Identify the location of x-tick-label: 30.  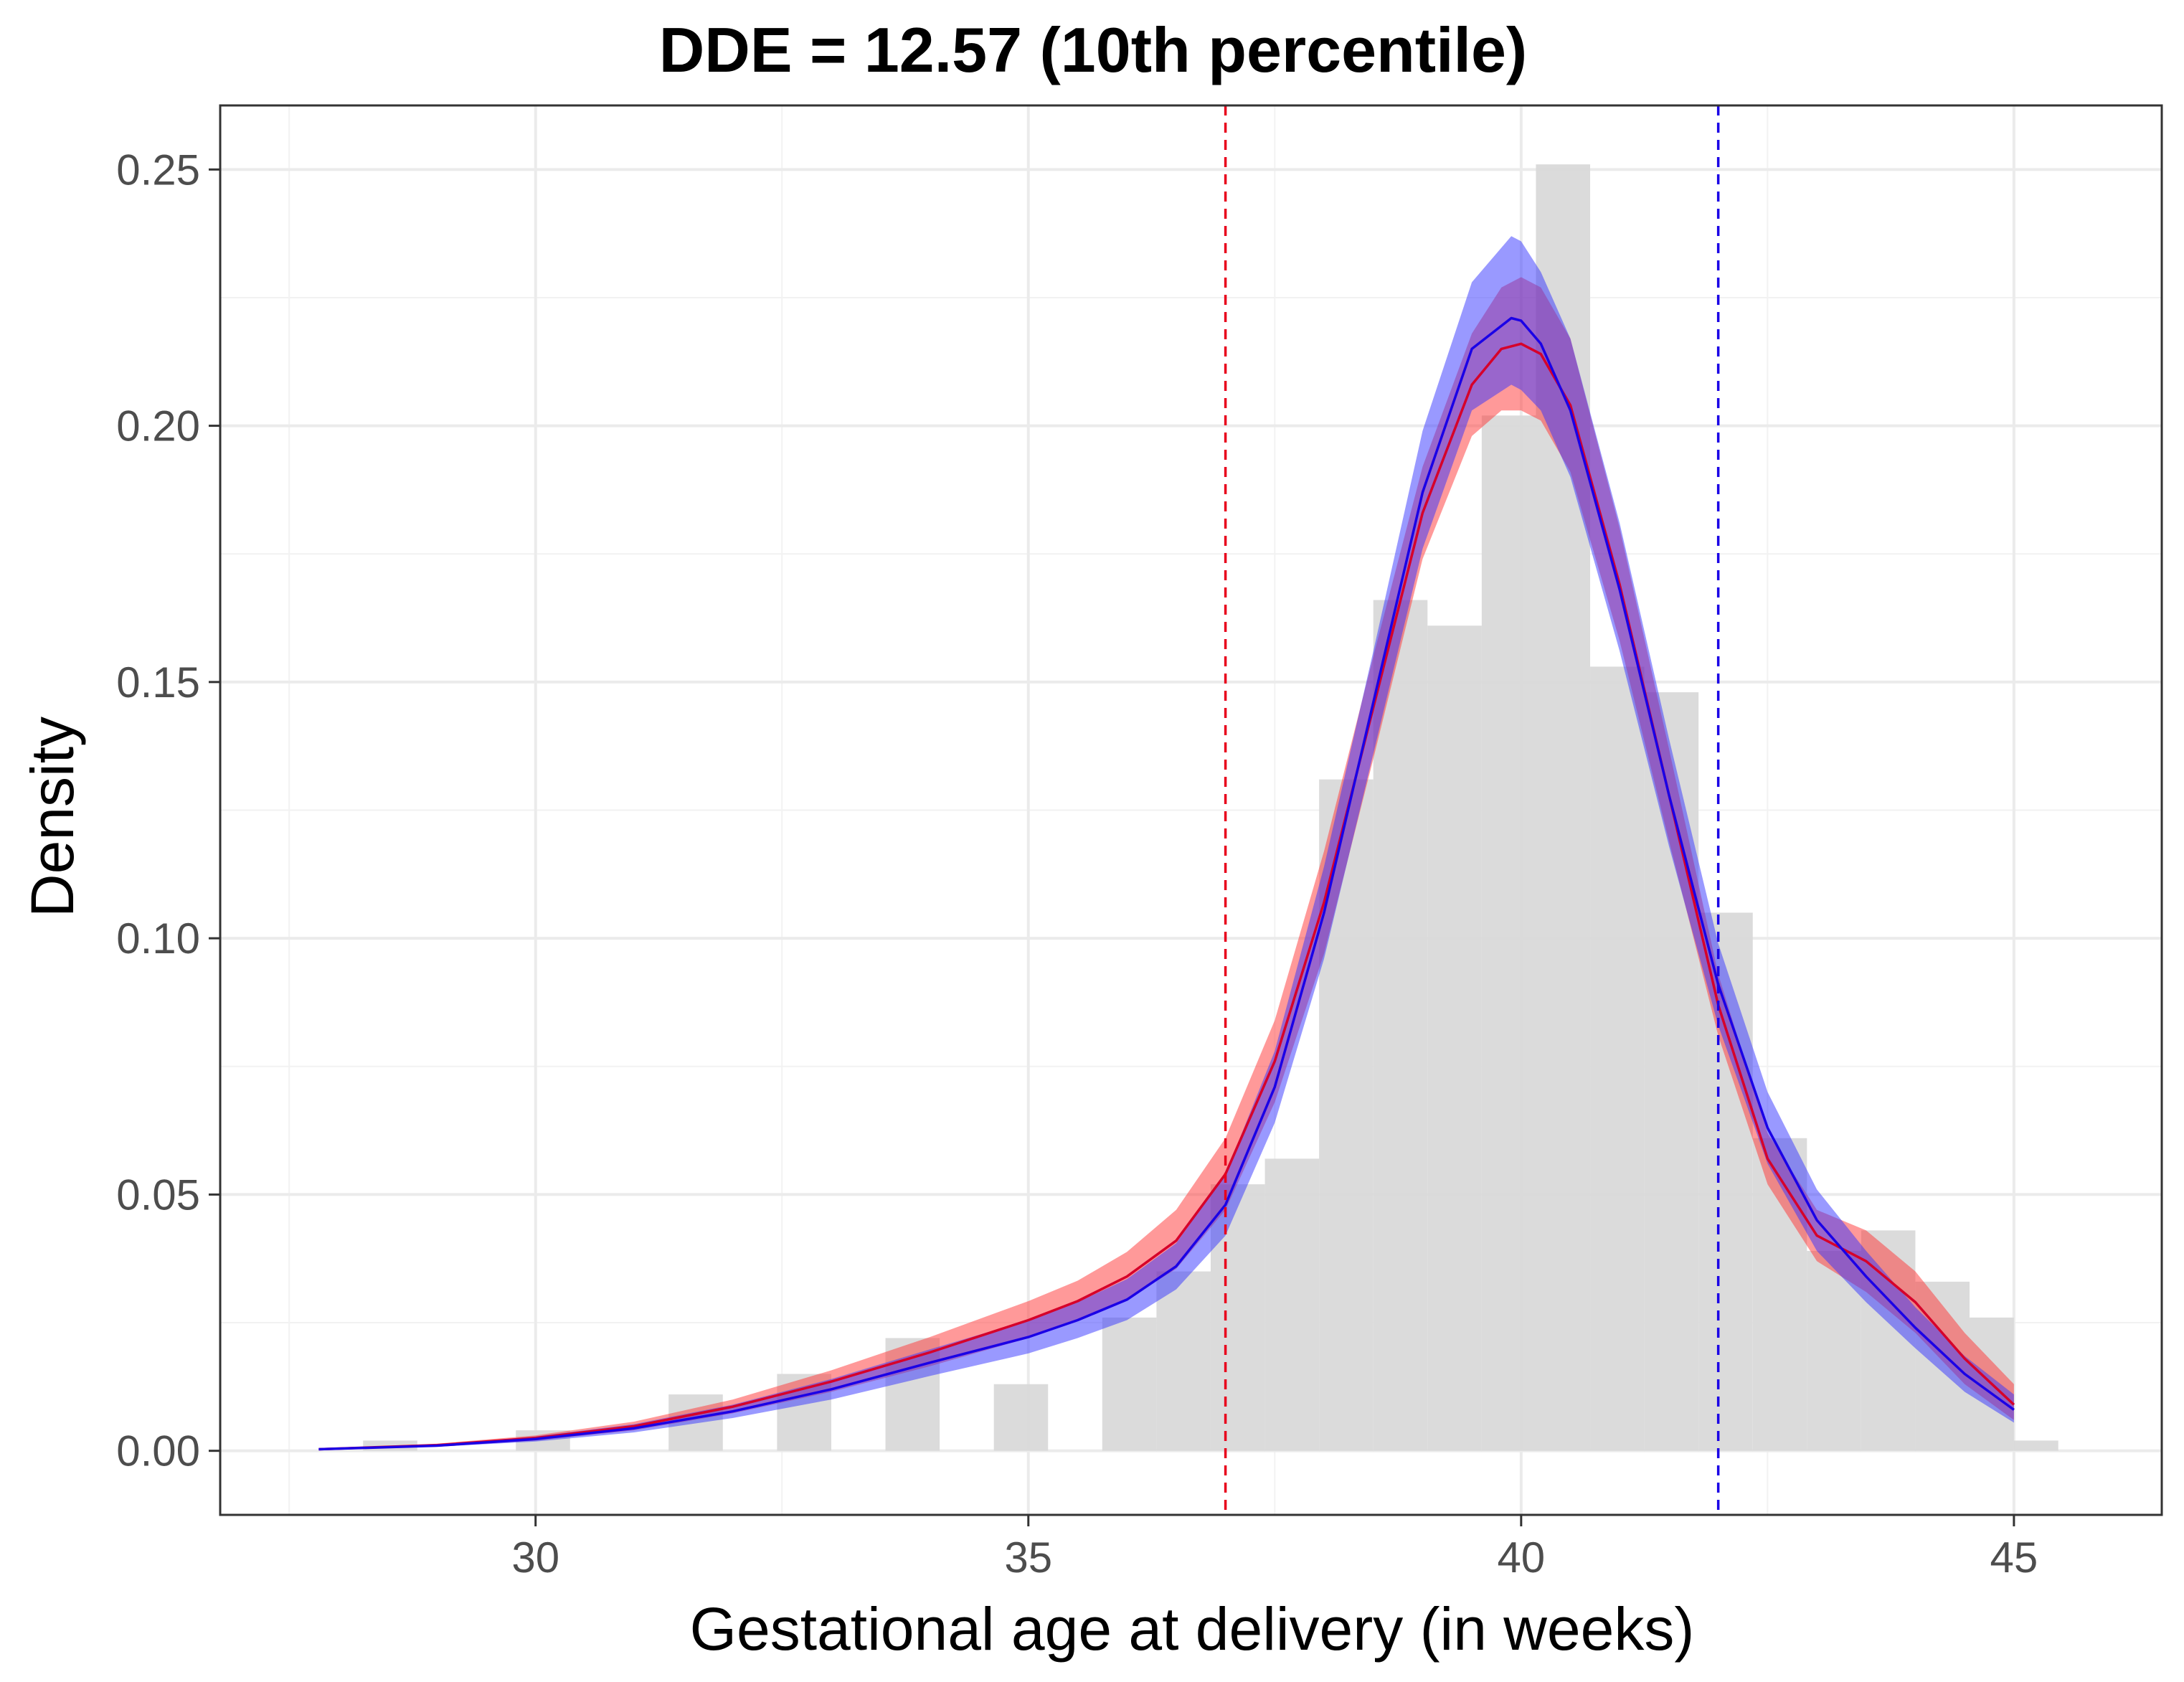
(535, 1558).